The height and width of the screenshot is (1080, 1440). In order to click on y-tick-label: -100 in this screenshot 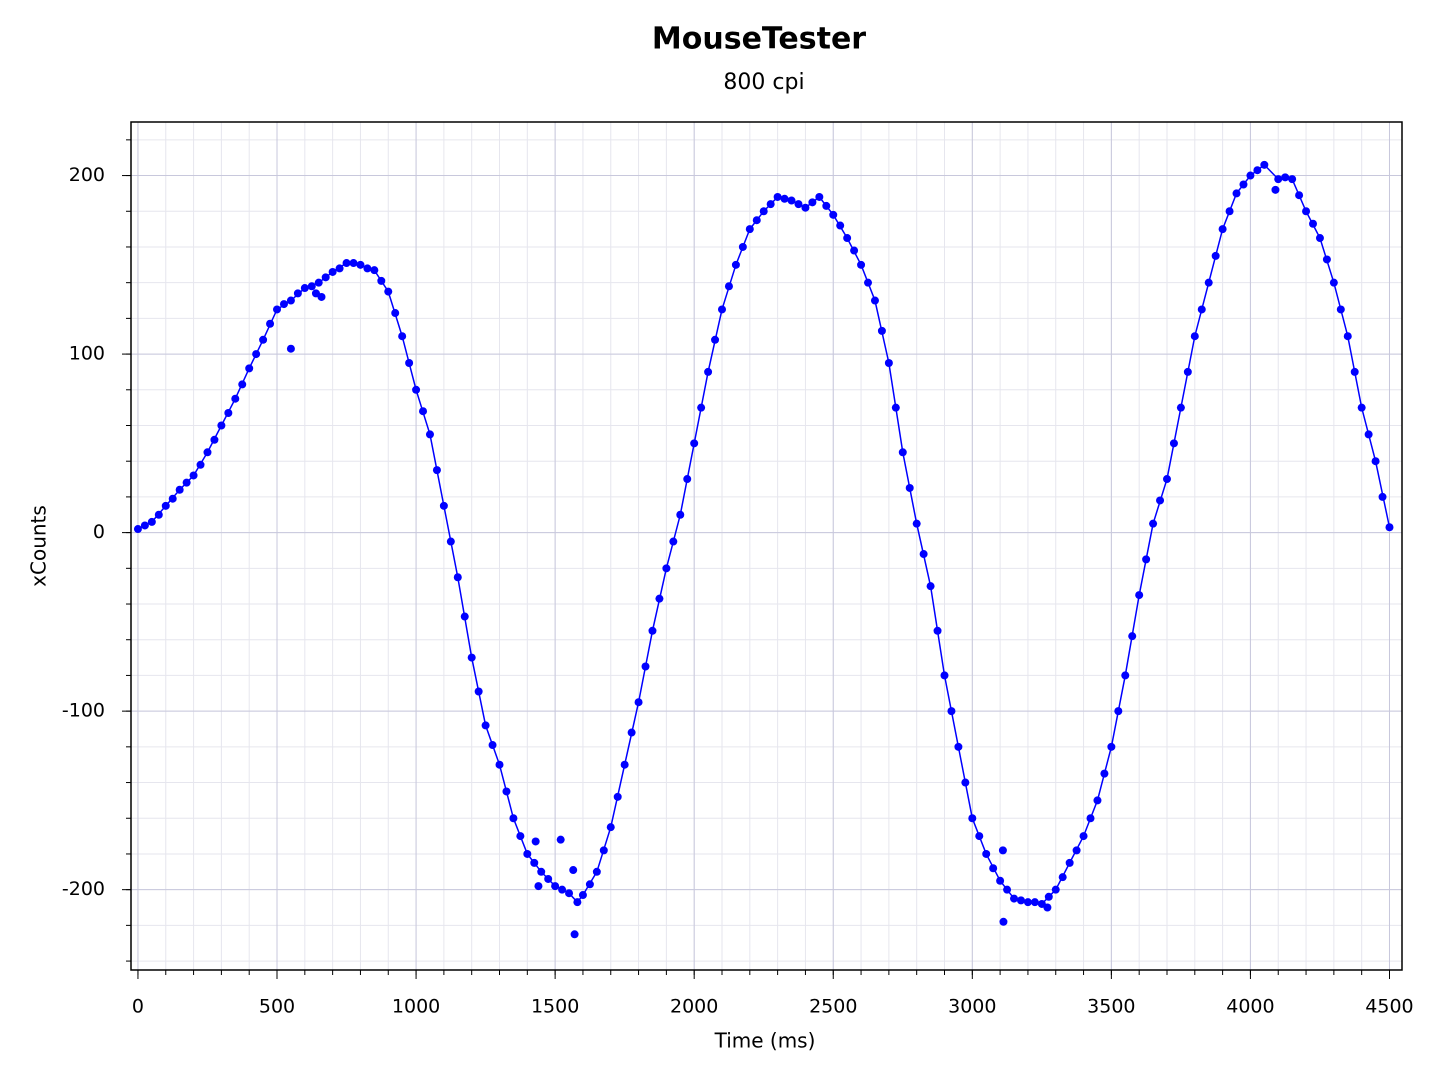, I will do `click(83, 711)`.